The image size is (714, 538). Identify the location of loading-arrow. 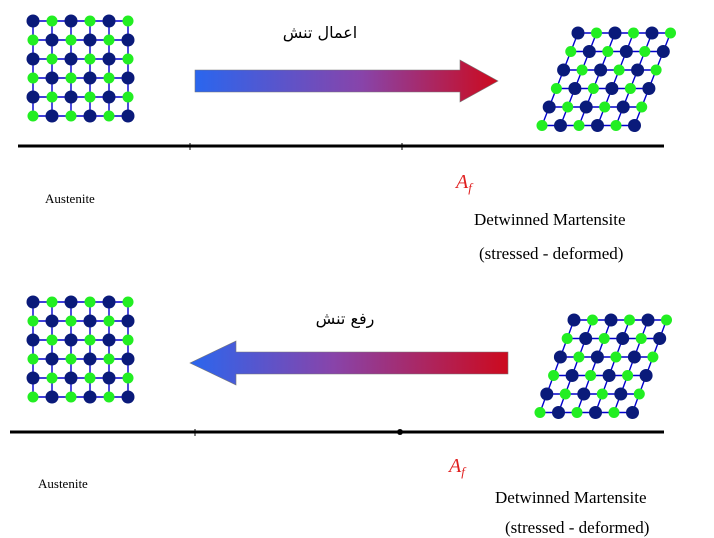
(346, 81).